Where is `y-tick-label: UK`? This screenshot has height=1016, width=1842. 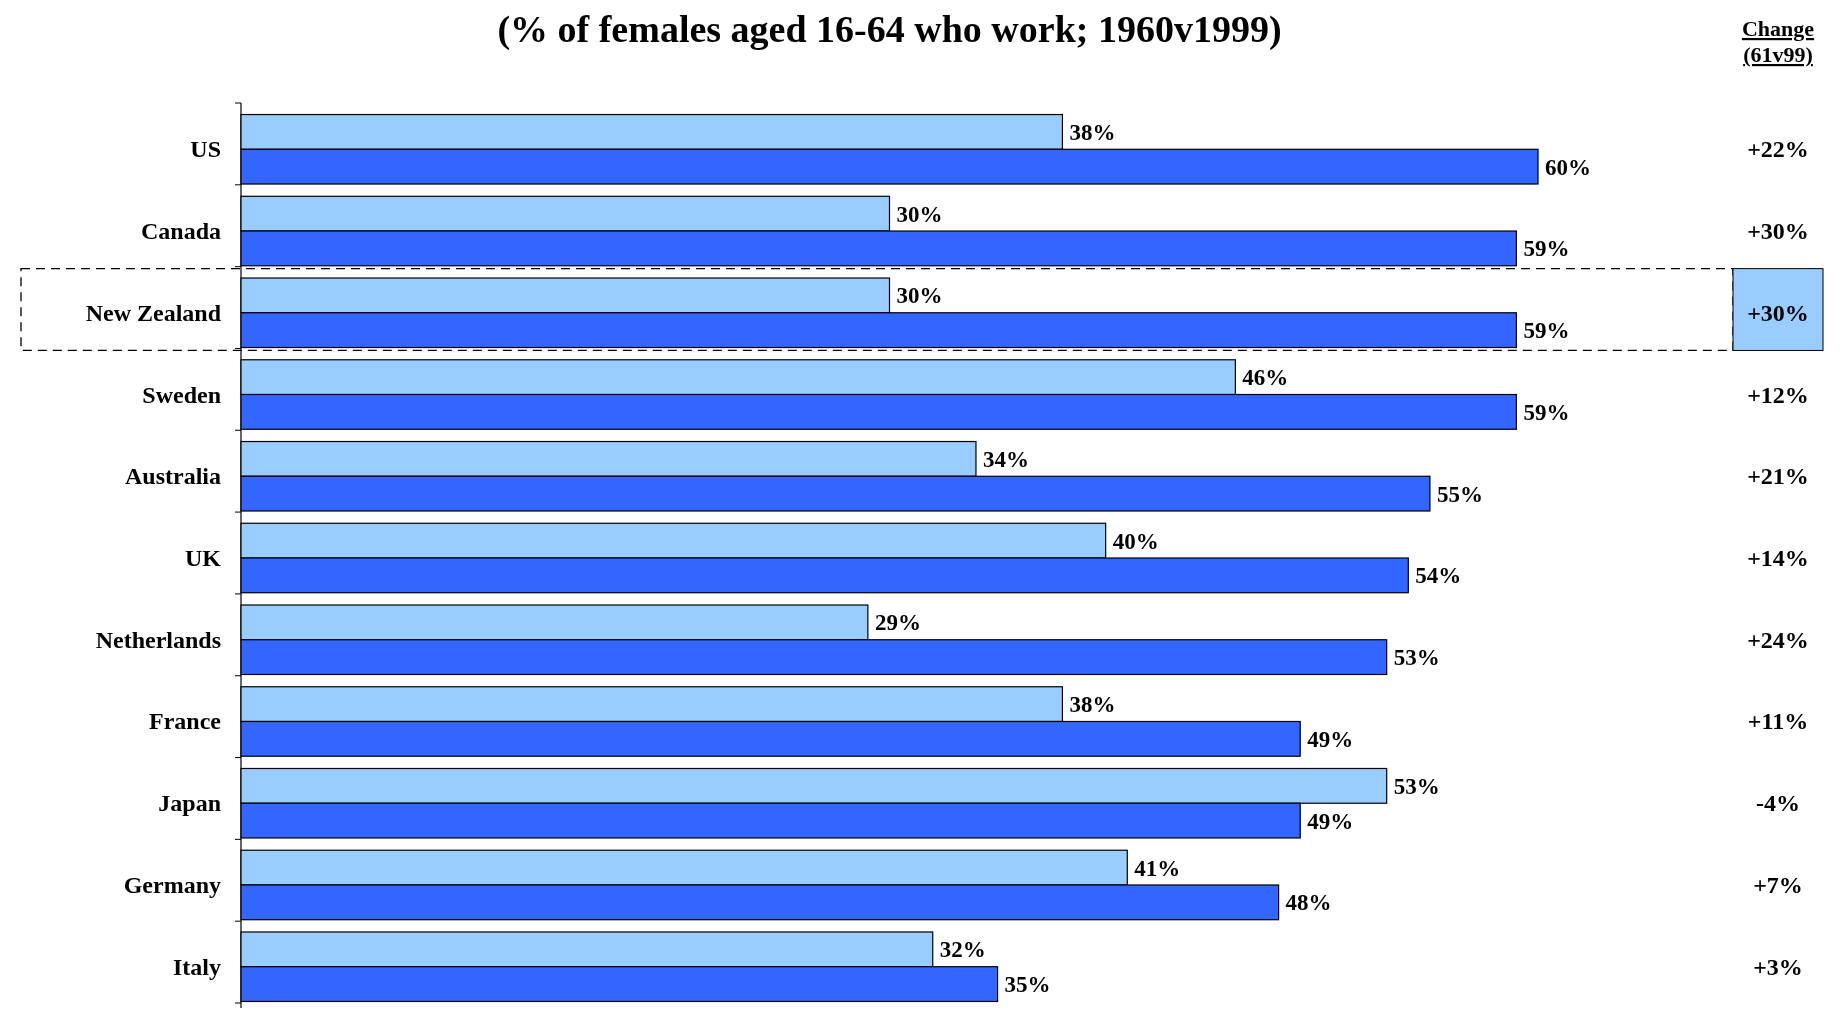
y-tick-label: UK is located at coordinates (203, 558).